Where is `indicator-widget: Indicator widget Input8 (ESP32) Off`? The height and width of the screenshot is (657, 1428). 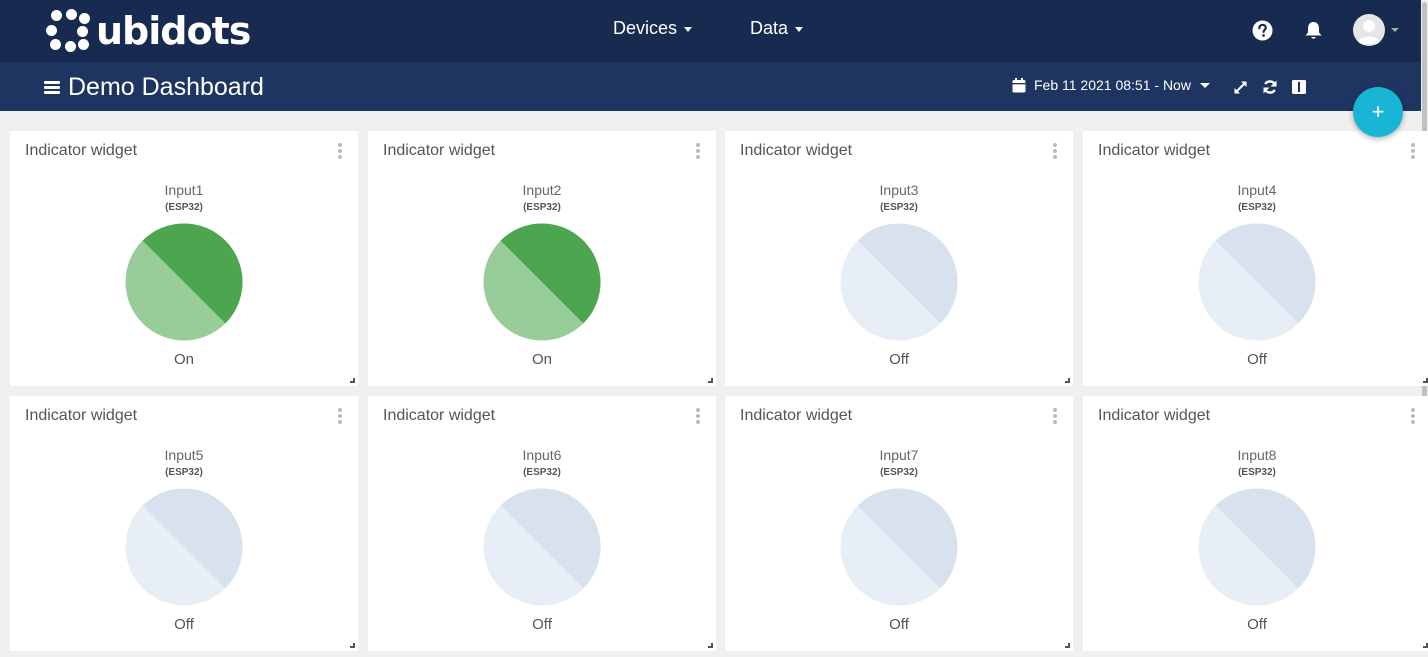
indicator-widget: Indicator widget Input8 (ESP32) Off is located at coordinates (1255, 523).